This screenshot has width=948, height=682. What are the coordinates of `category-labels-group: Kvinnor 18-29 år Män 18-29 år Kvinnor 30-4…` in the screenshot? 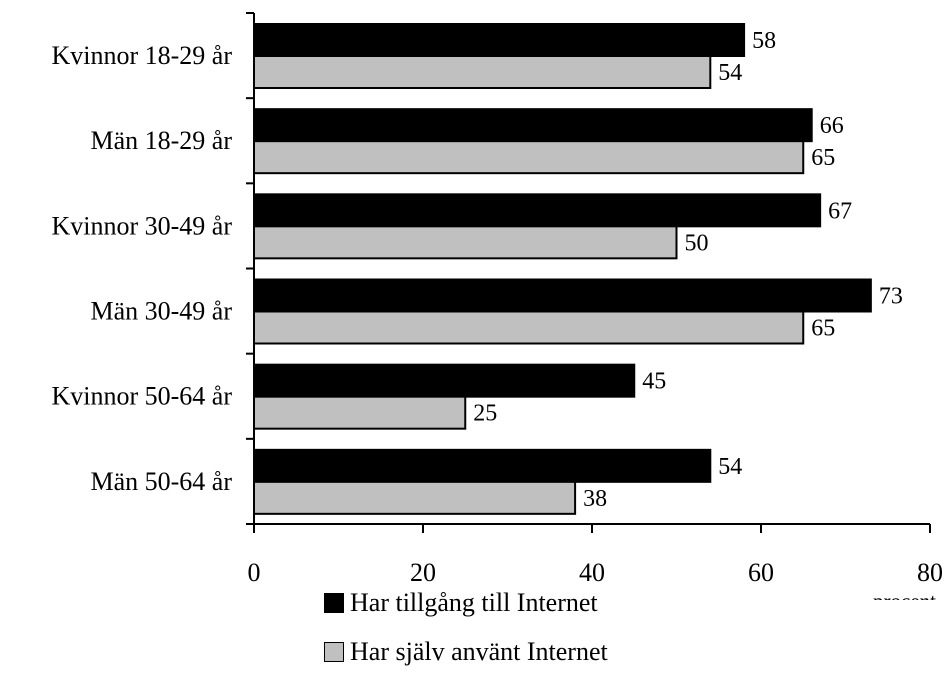 It's located at (141, 268).